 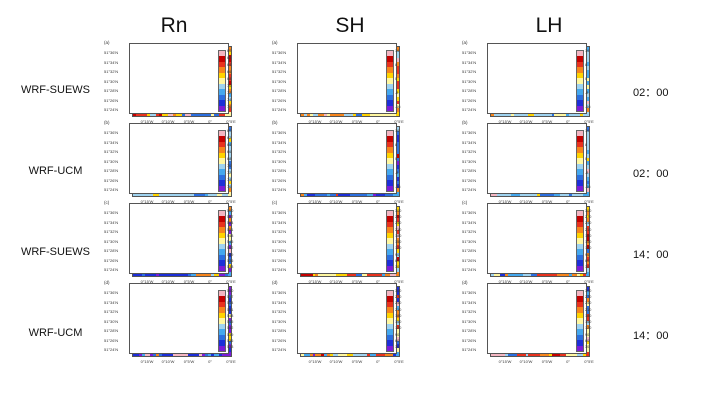 What do you see at coordinates (55, 90) in the screenshot?
I see `row-label-1: WRF-SUEWS` at bounding box center [55, 90].